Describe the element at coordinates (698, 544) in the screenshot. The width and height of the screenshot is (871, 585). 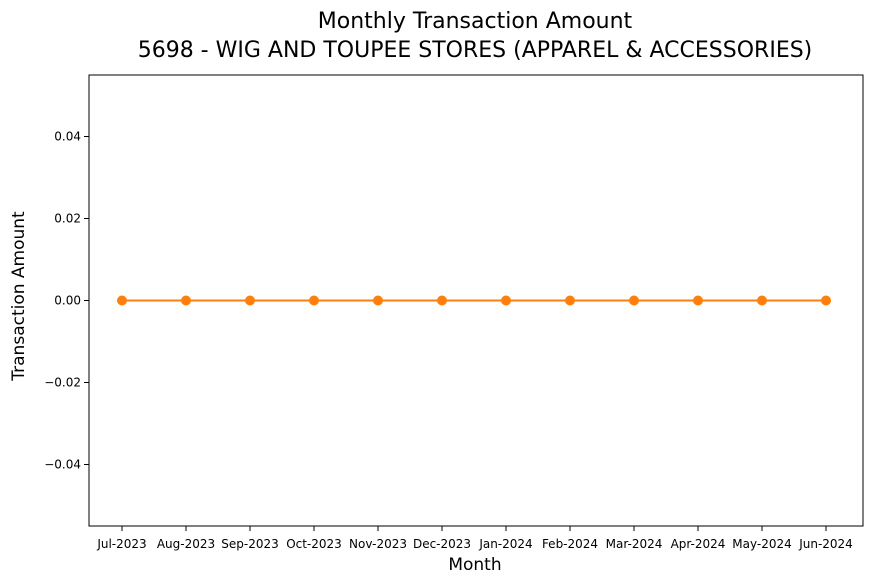
I see `x-tick-label: Apr-2024` at that location.